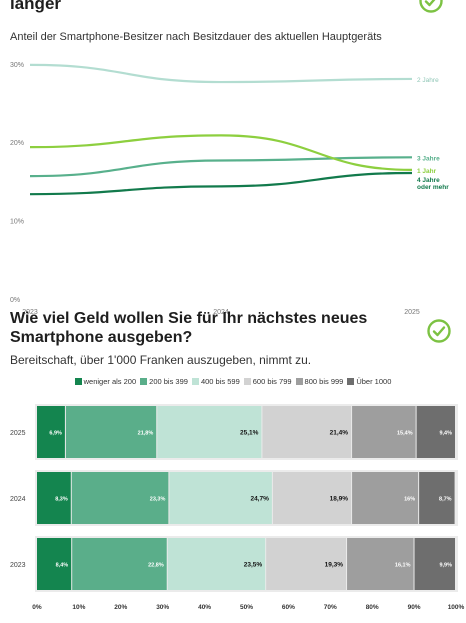 The height and width of the screenshot is (623, 466). What do you see at coordinates (405, 434) in the screenshot?
I see `bar-value-label: 15,4%` at bounding box center [405, 434].